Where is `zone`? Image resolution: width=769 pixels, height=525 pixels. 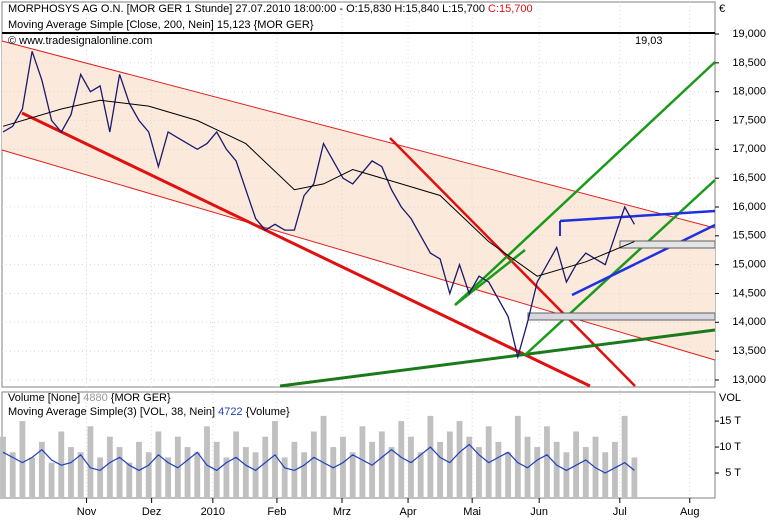
zone is located at coordinates (621, 316).